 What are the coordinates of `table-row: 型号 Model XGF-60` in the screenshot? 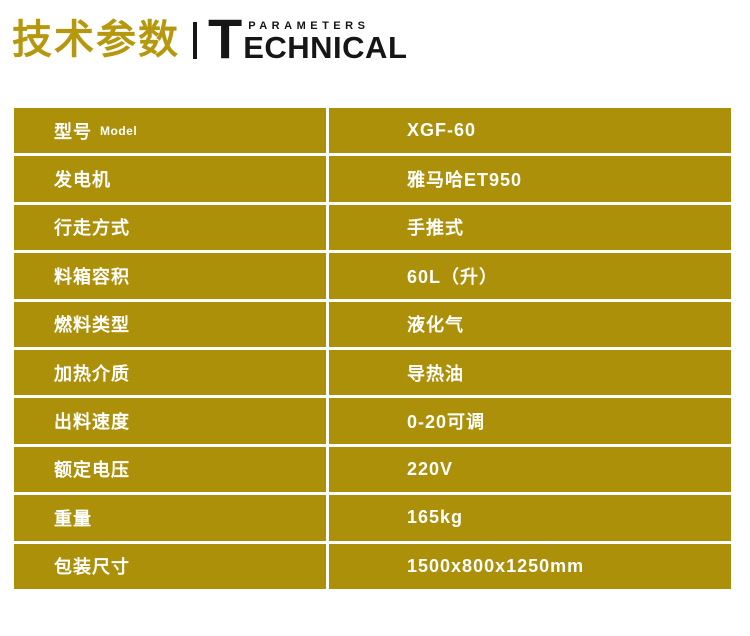 It's located at (372, 131).